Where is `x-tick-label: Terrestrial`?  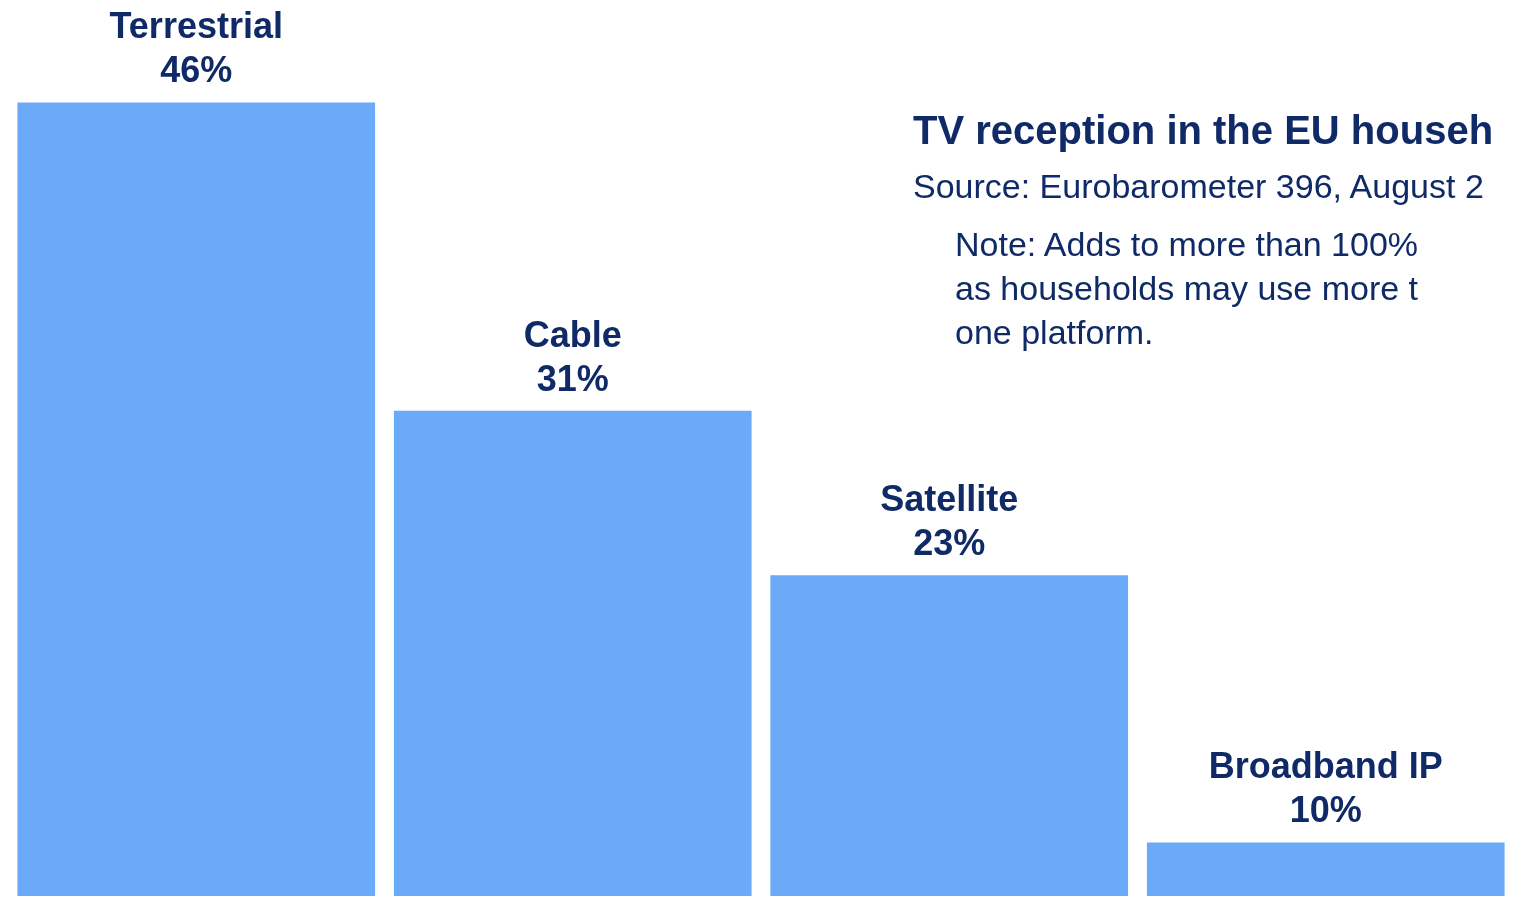 x-tick-label: Terrestrial is located at coordinates (196, 26).